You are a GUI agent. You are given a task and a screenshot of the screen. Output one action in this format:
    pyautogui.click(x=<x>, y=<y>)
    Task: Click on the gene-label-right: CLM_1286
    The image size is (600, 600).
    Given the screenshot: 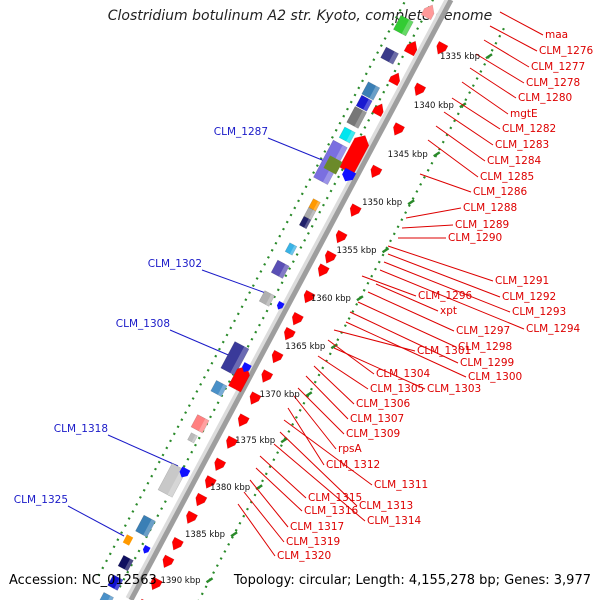 What is the action you would take?
    pyautogui.click(x=500, y=192)
    